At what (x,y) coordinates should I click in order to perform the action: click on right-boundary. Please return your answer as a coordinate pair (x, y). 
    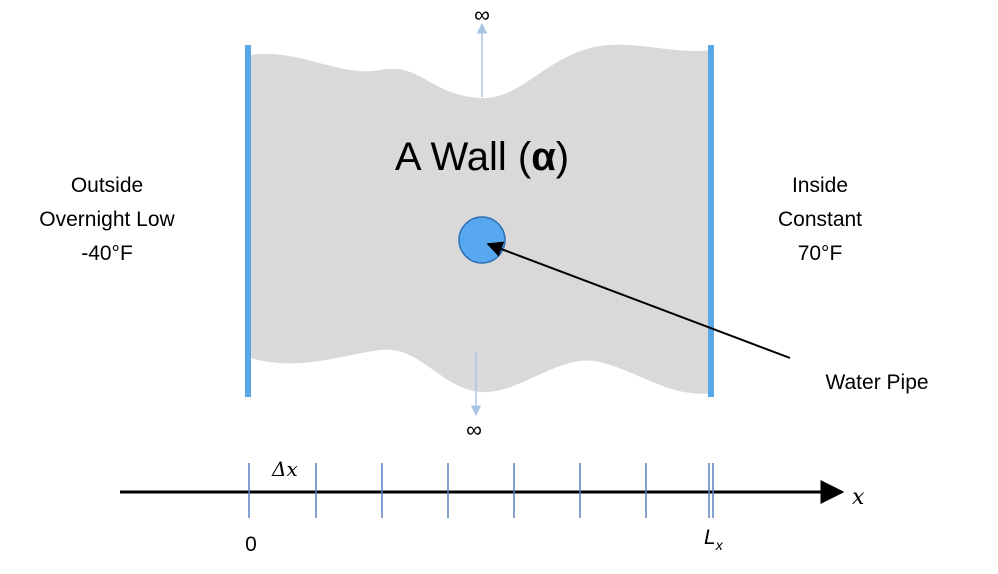
    Looking at the image, I should click on (711, 221).